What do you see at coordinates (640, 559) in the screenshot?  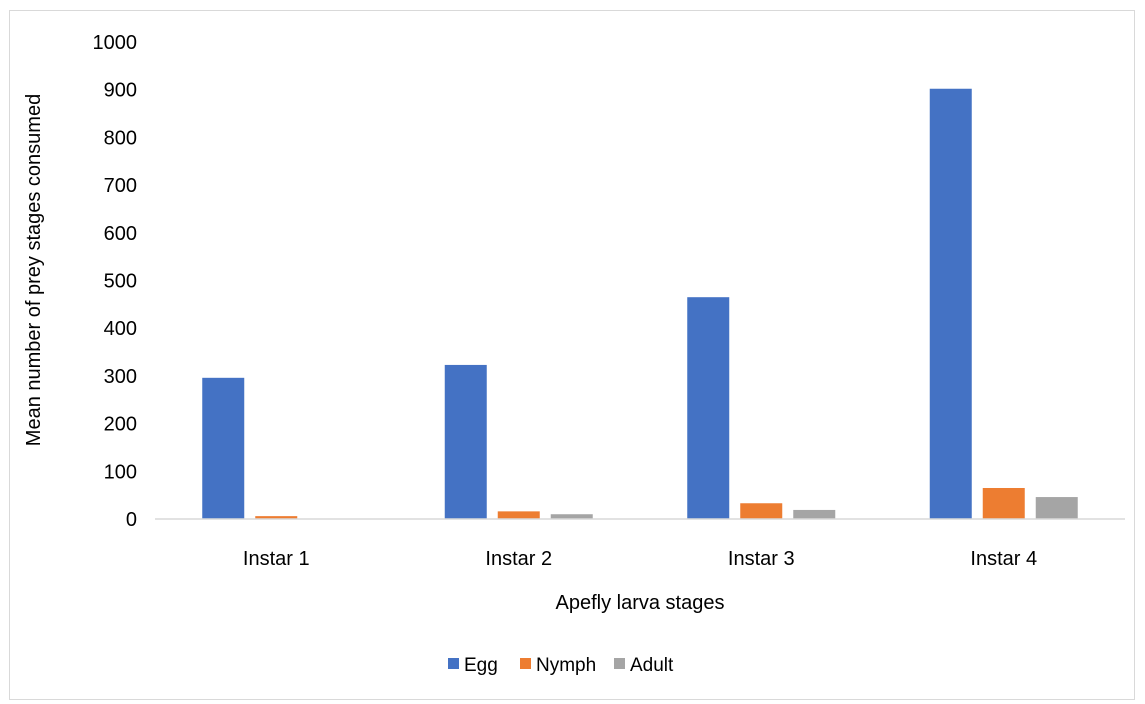 I see `x-axis-ticks: Instar 1 Instar 2 Instar 3 Instar 4` at bounding box center [640, 559].